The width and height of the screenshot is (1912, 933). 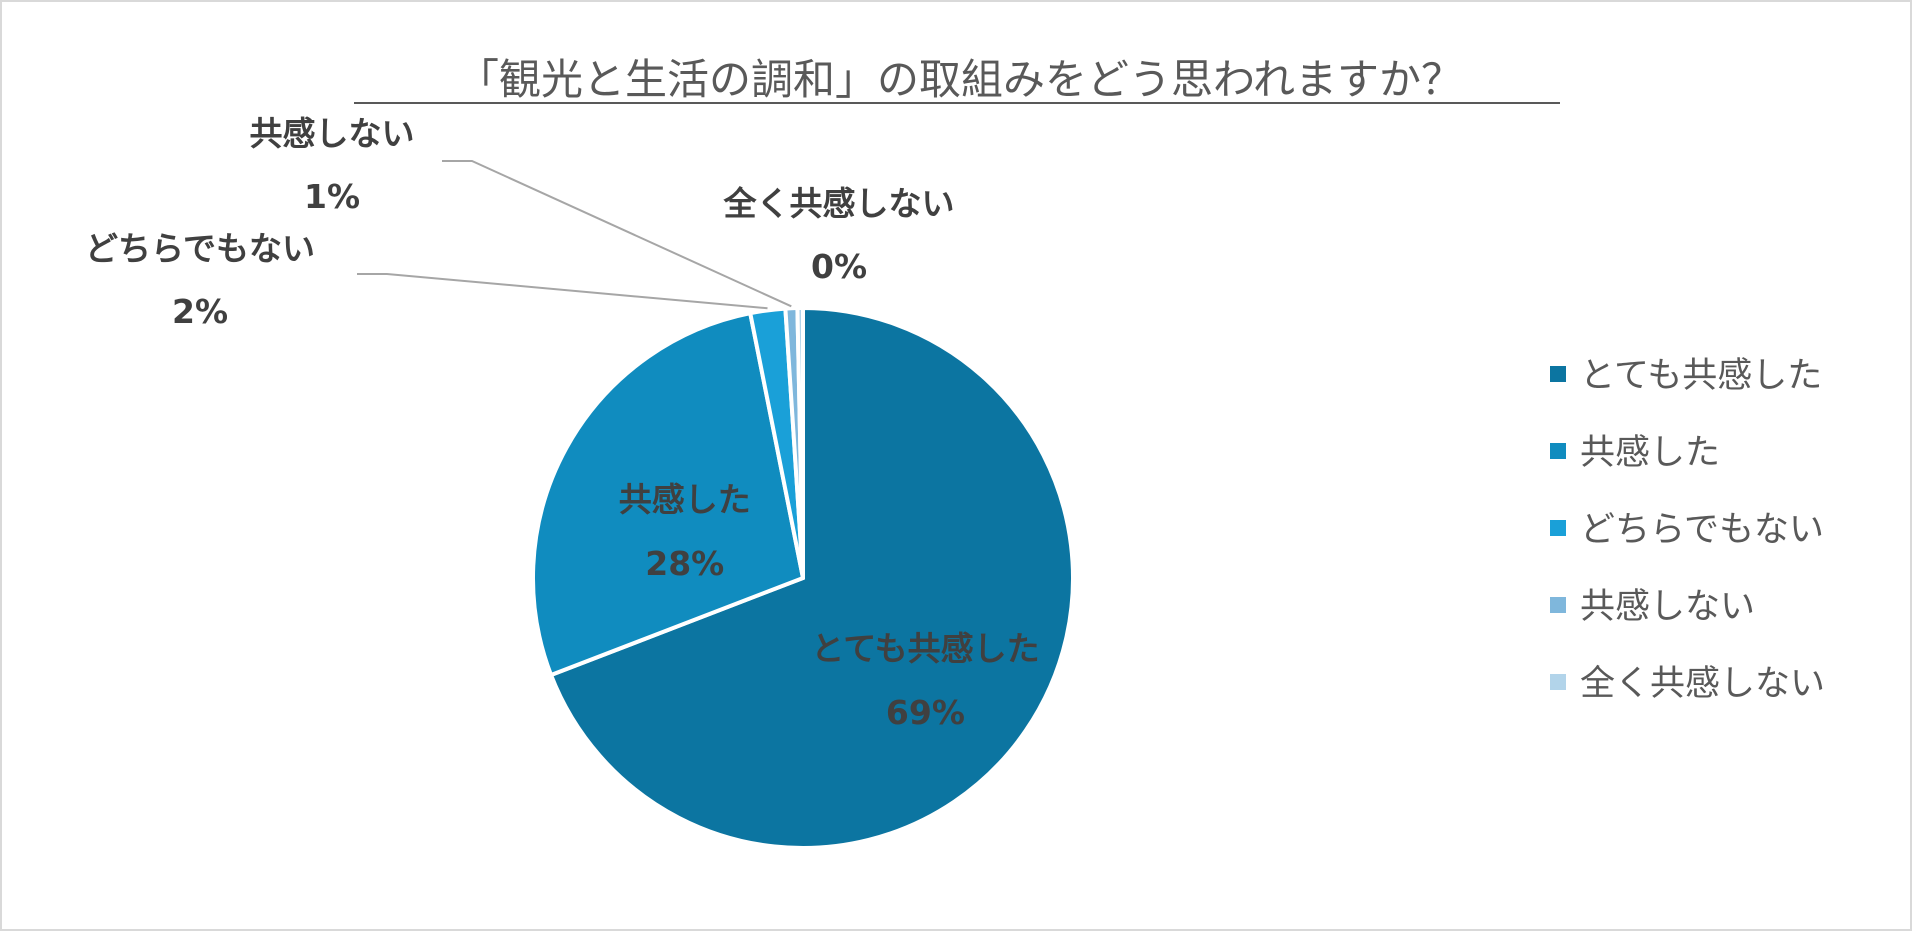 What do you see at coordinates (1650, 453) in the screenshot?
I see `legend-label-2: 共感した` at bounding box center [1650, 453].